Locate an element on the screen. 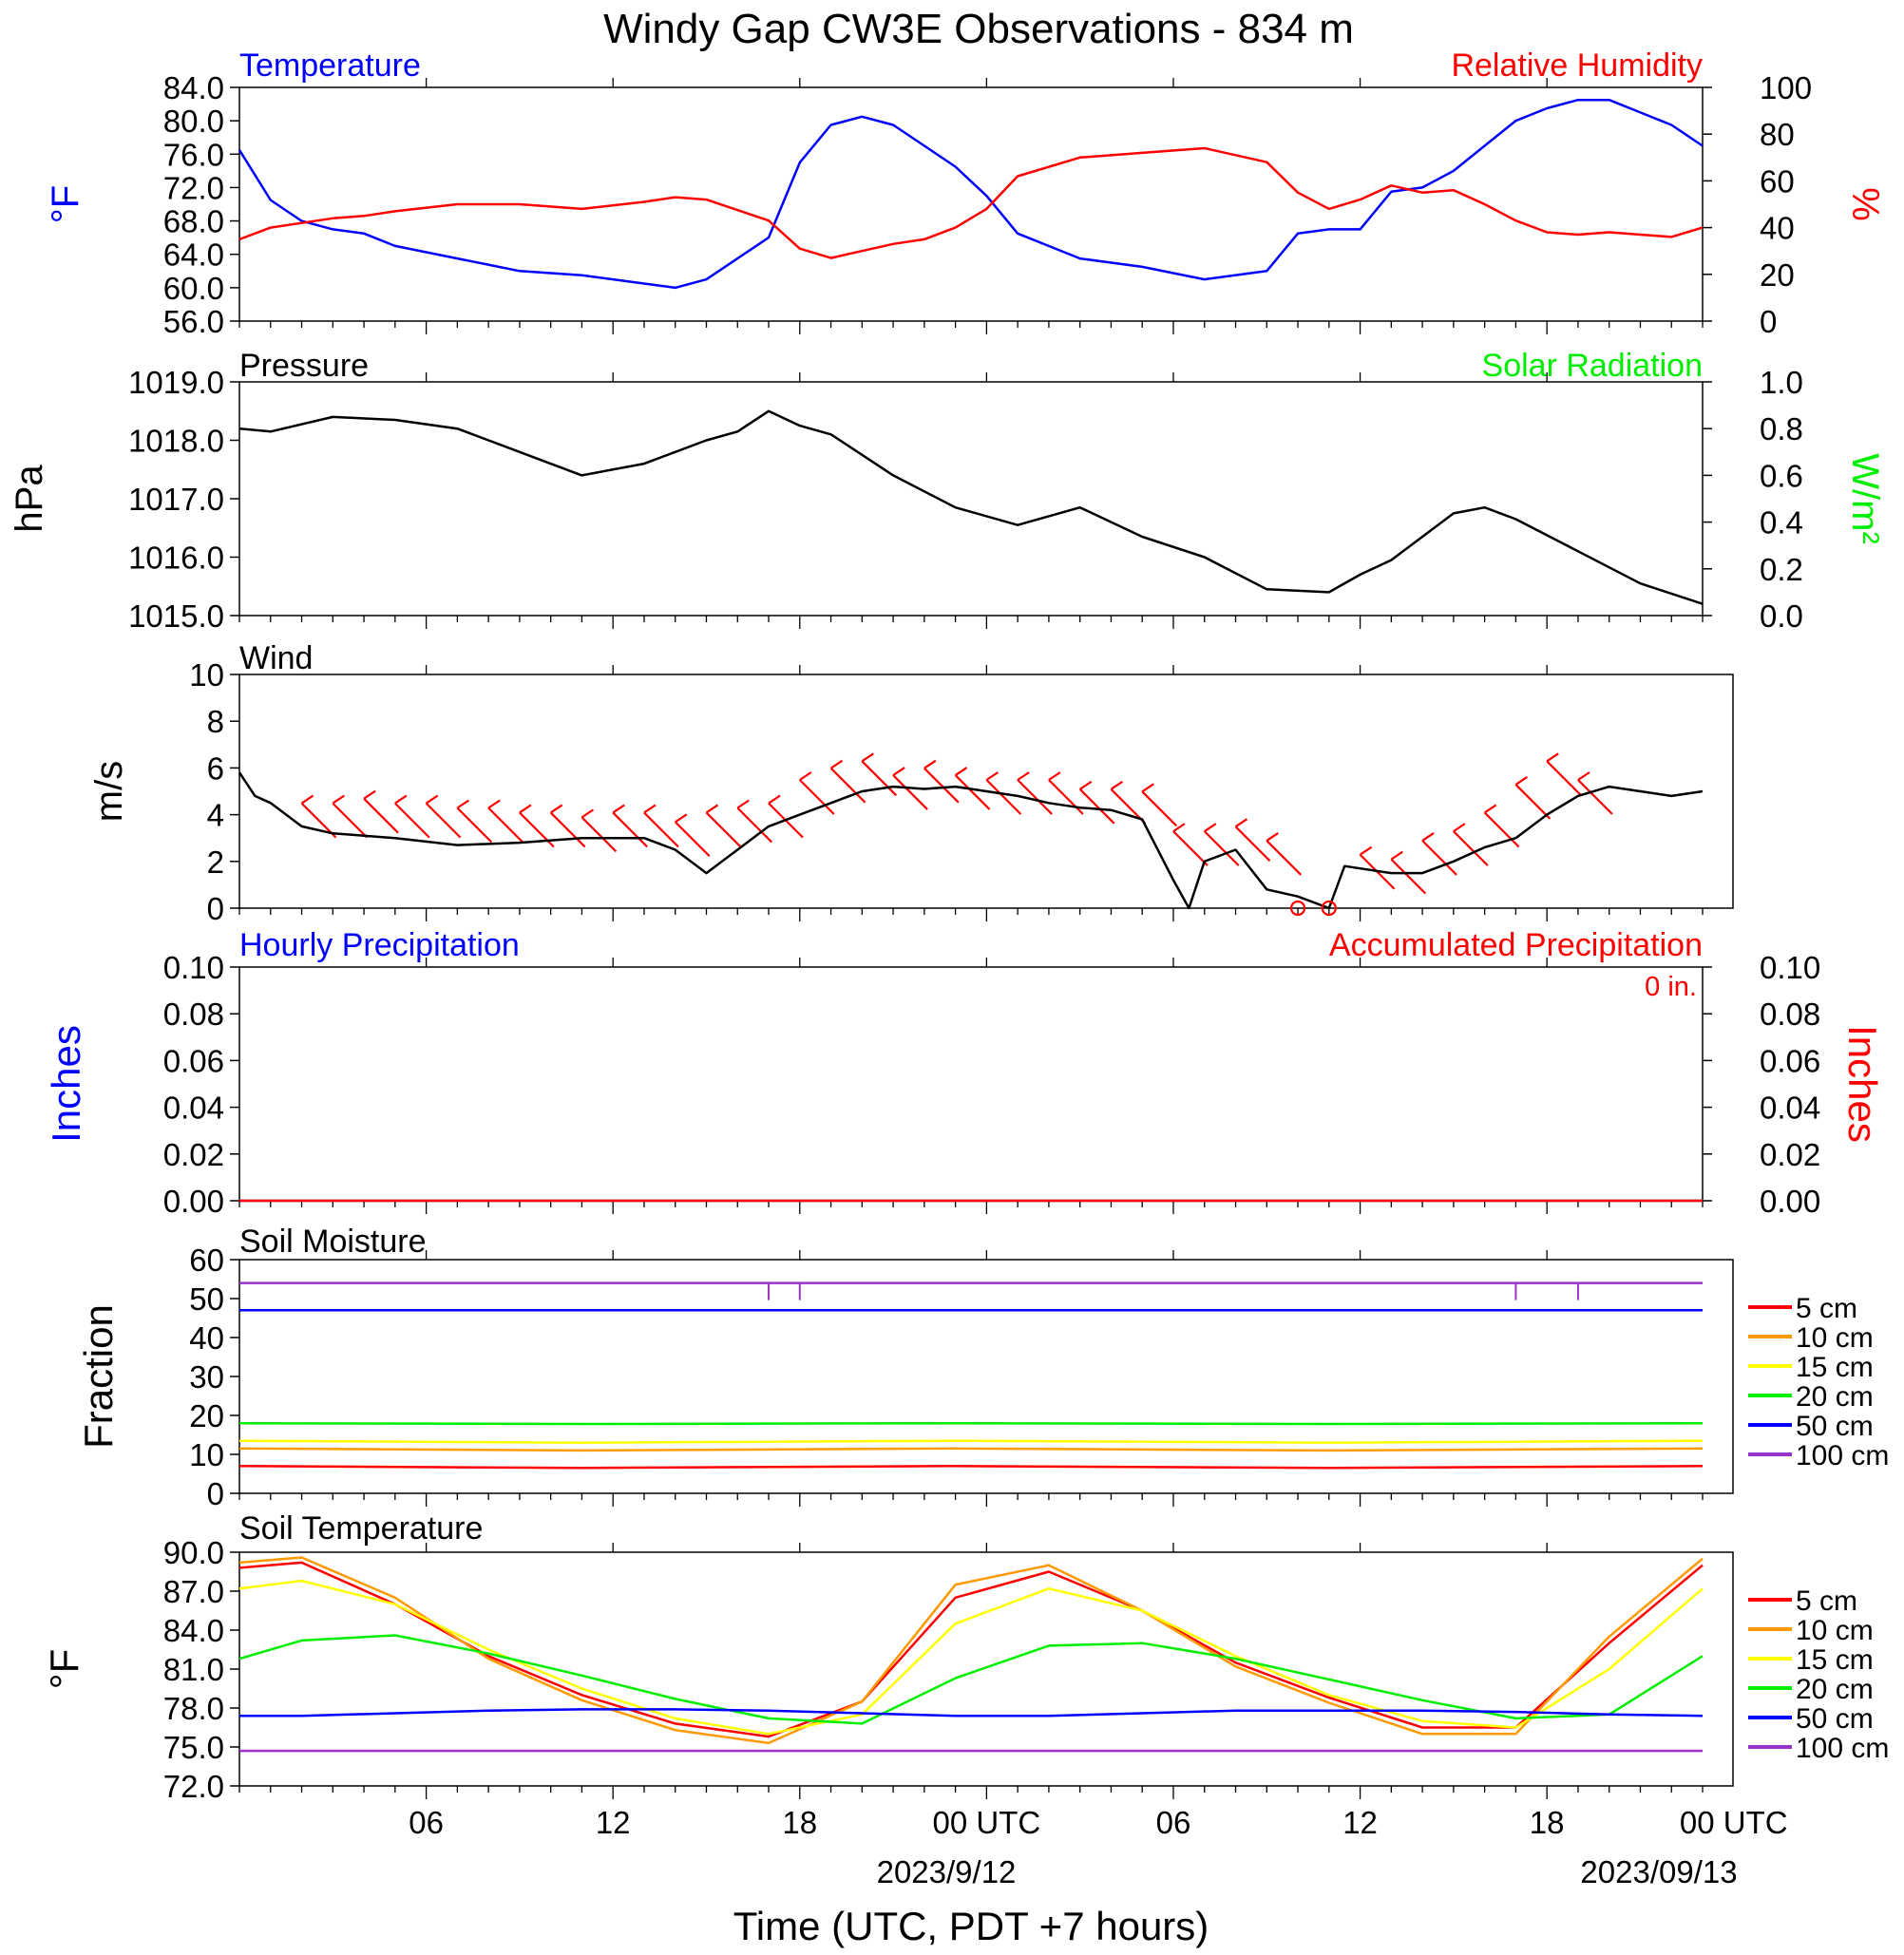  y-tick-label: 0.00 is located at coordinates (193, 1201).